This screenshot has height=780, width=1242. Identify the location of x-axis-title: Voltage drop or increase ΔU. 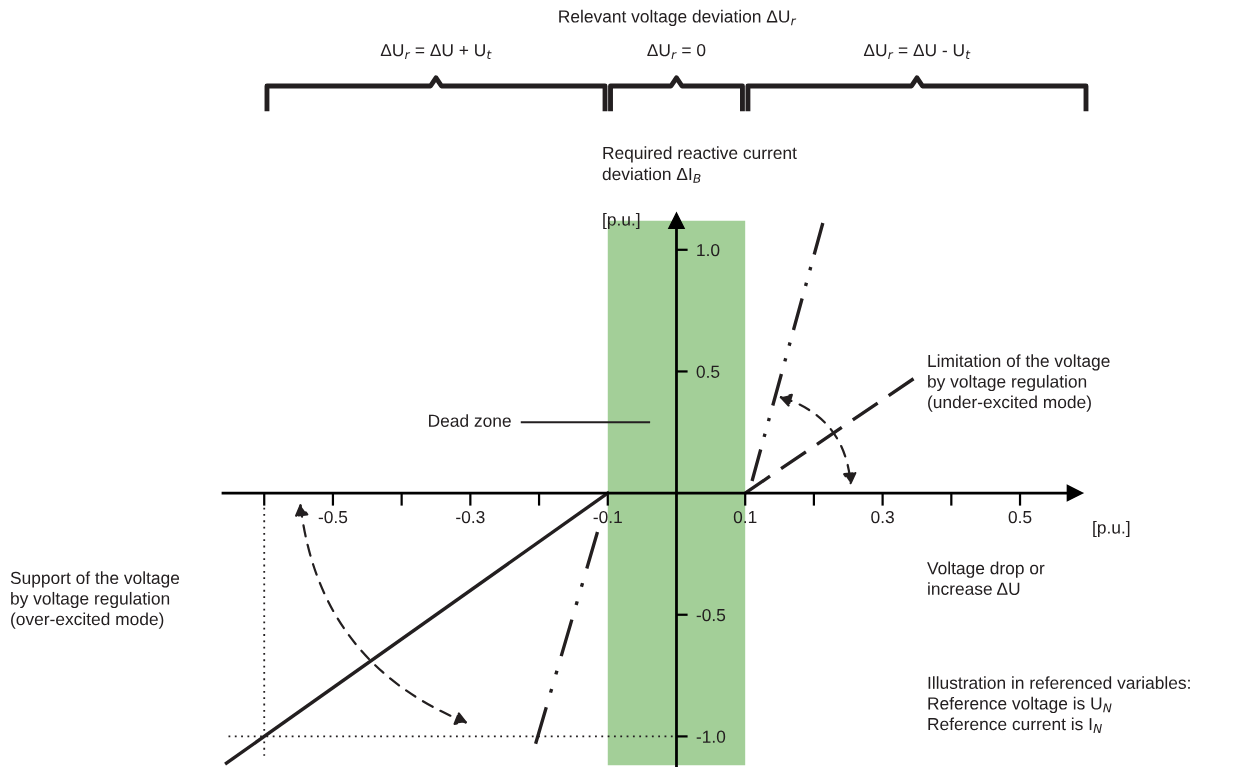
(986, 578).